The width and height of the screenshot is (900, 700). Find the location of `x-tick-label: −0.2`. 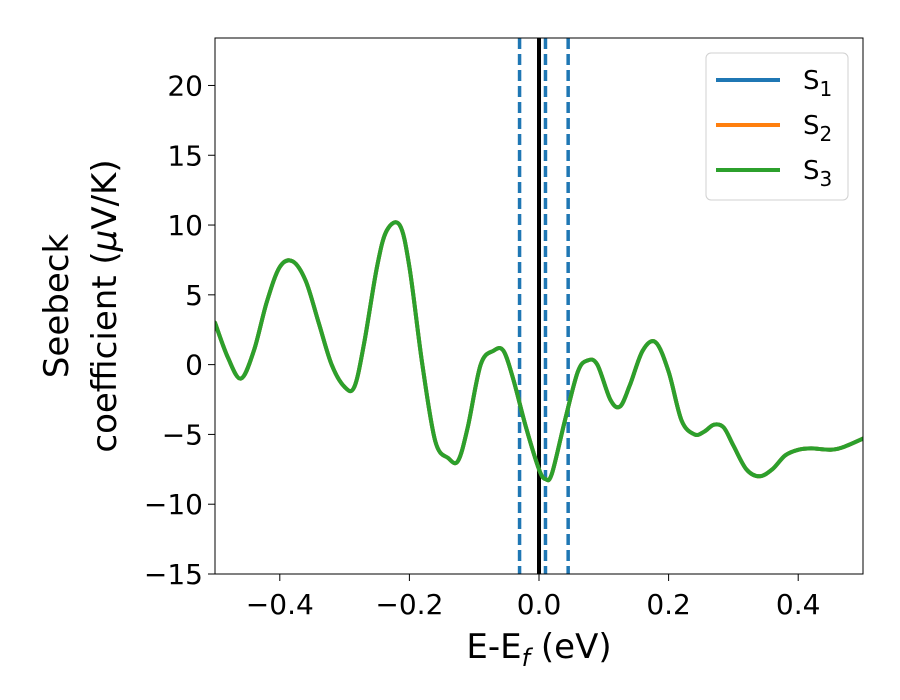

x-tick-label: −0.2 is located at coordinates (409, 604).